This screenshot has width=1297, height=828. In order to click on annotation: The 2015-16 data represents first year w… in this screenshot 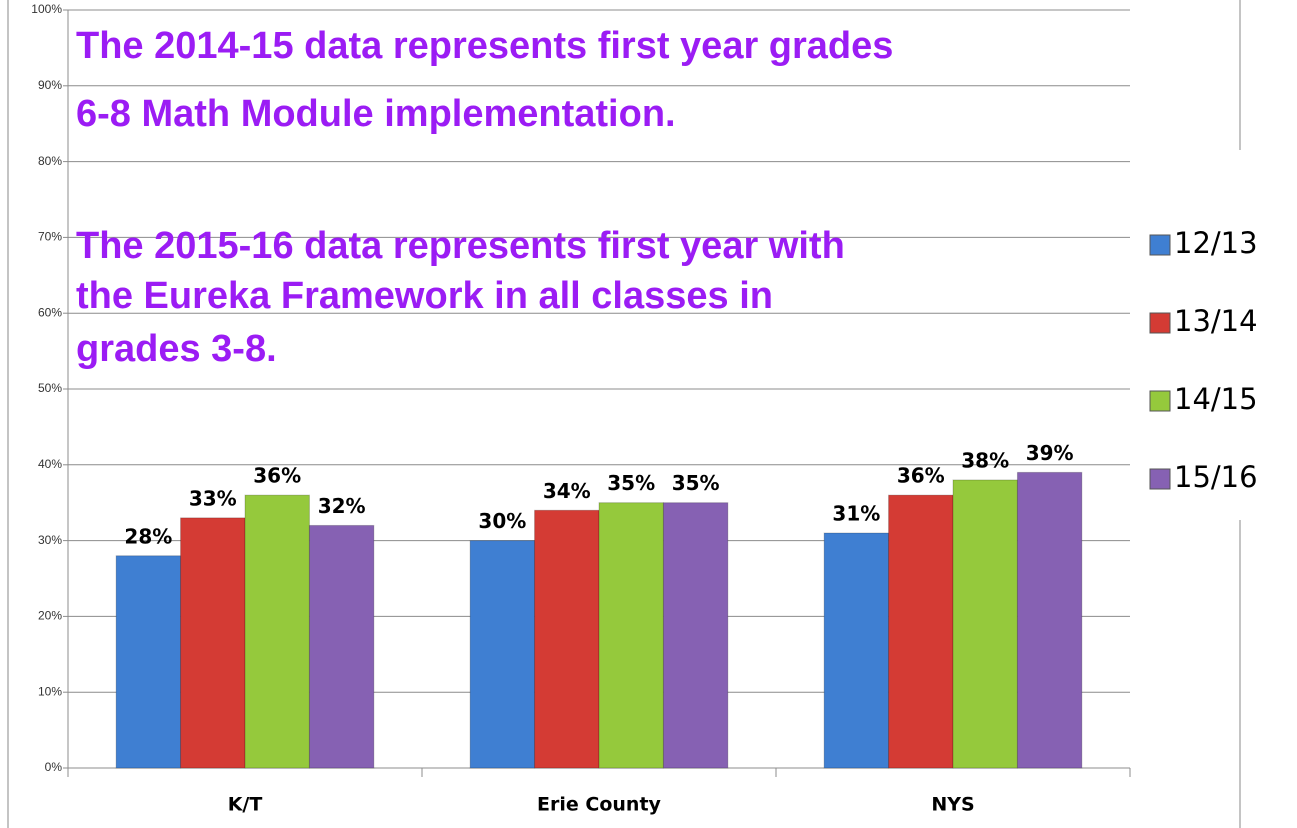, I will do `click(460, 246)`.